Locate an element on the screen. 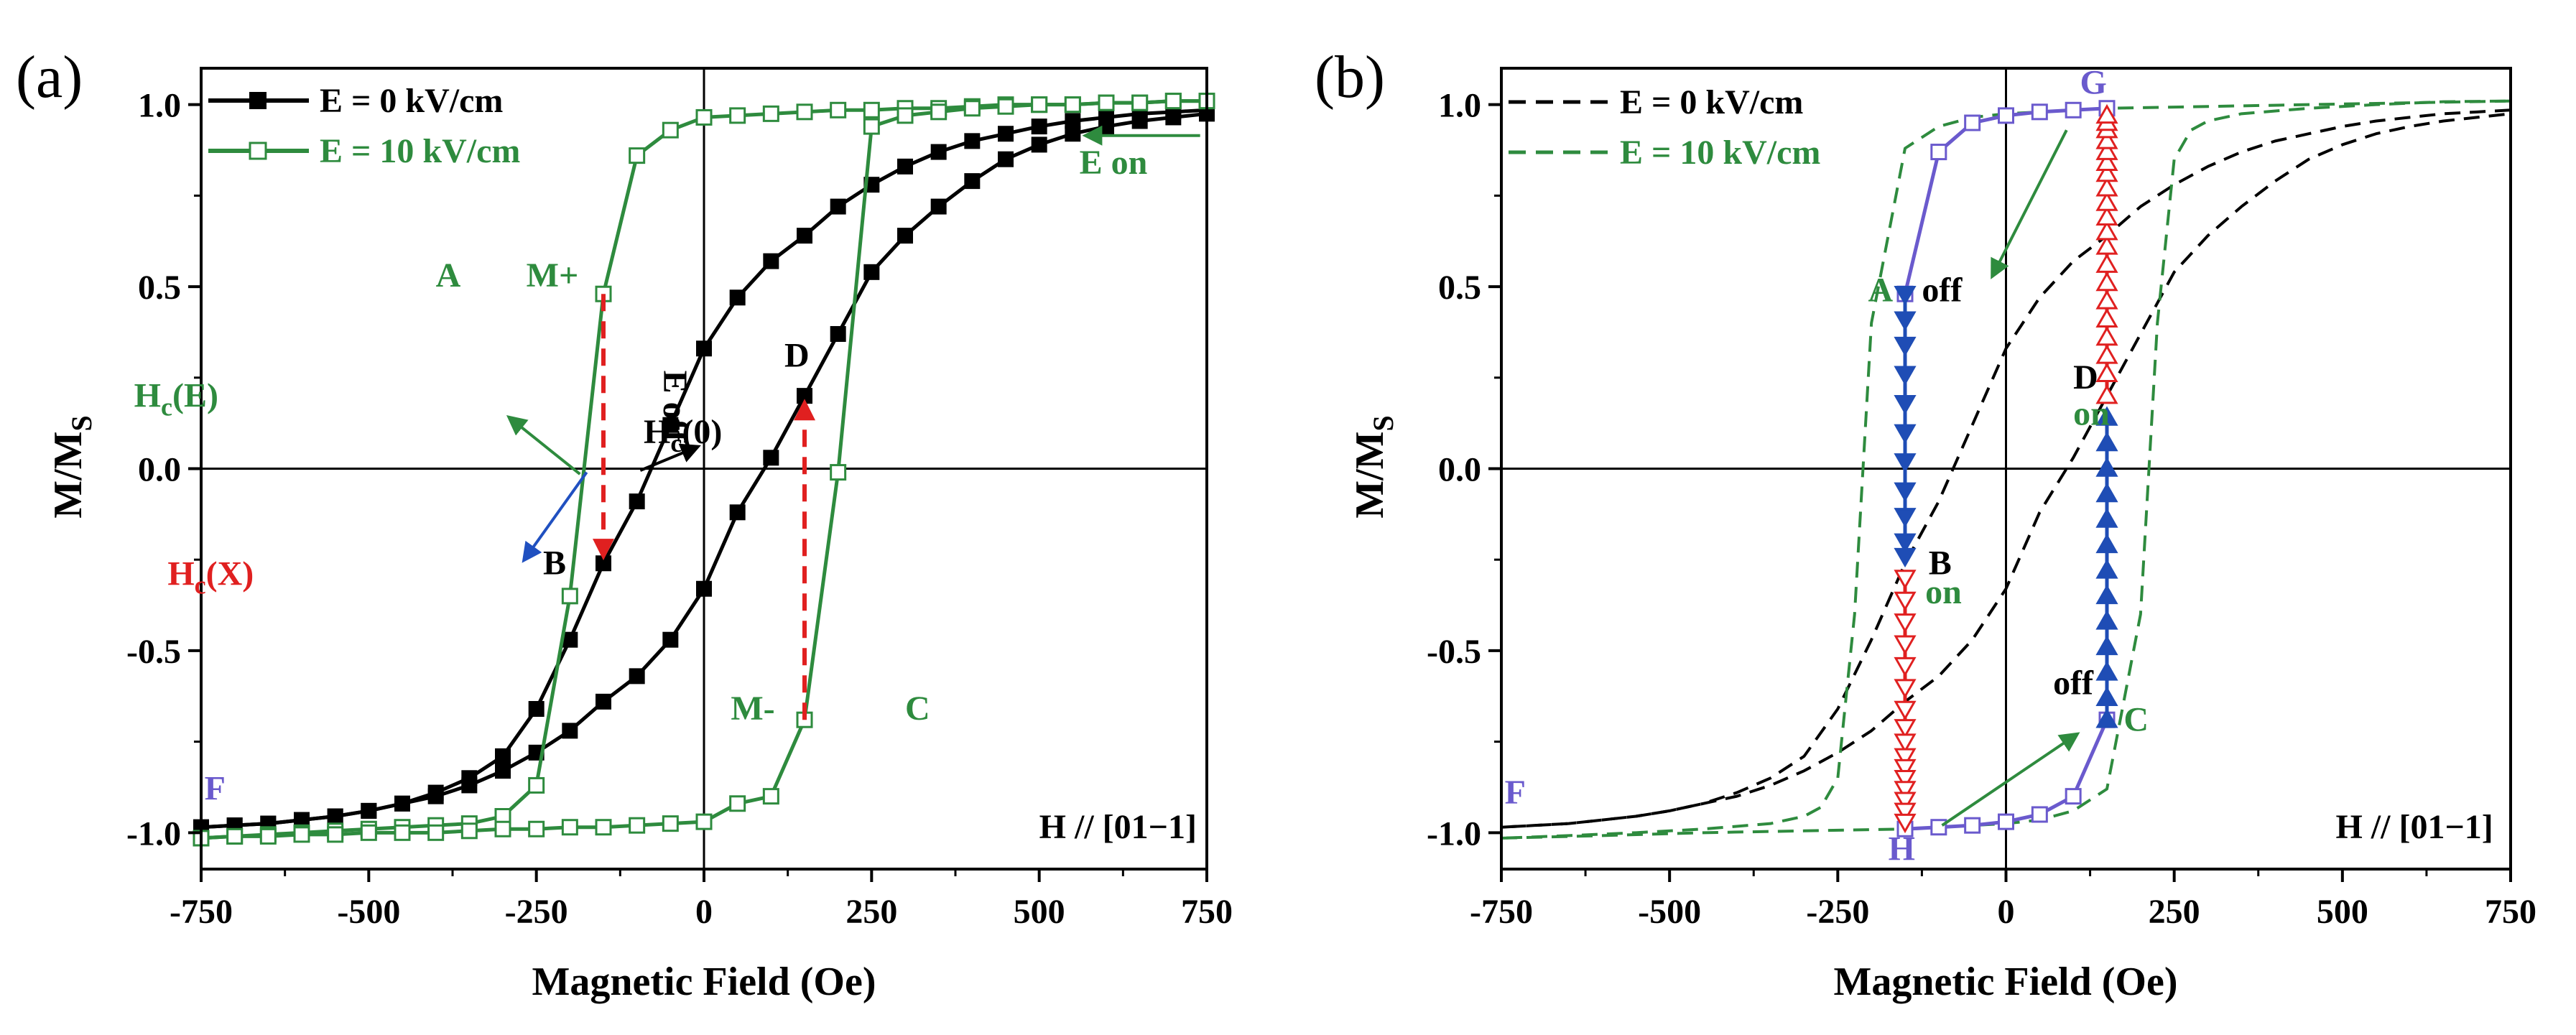  annotation-label: Hc(E) is located at coordinates (176, 399).